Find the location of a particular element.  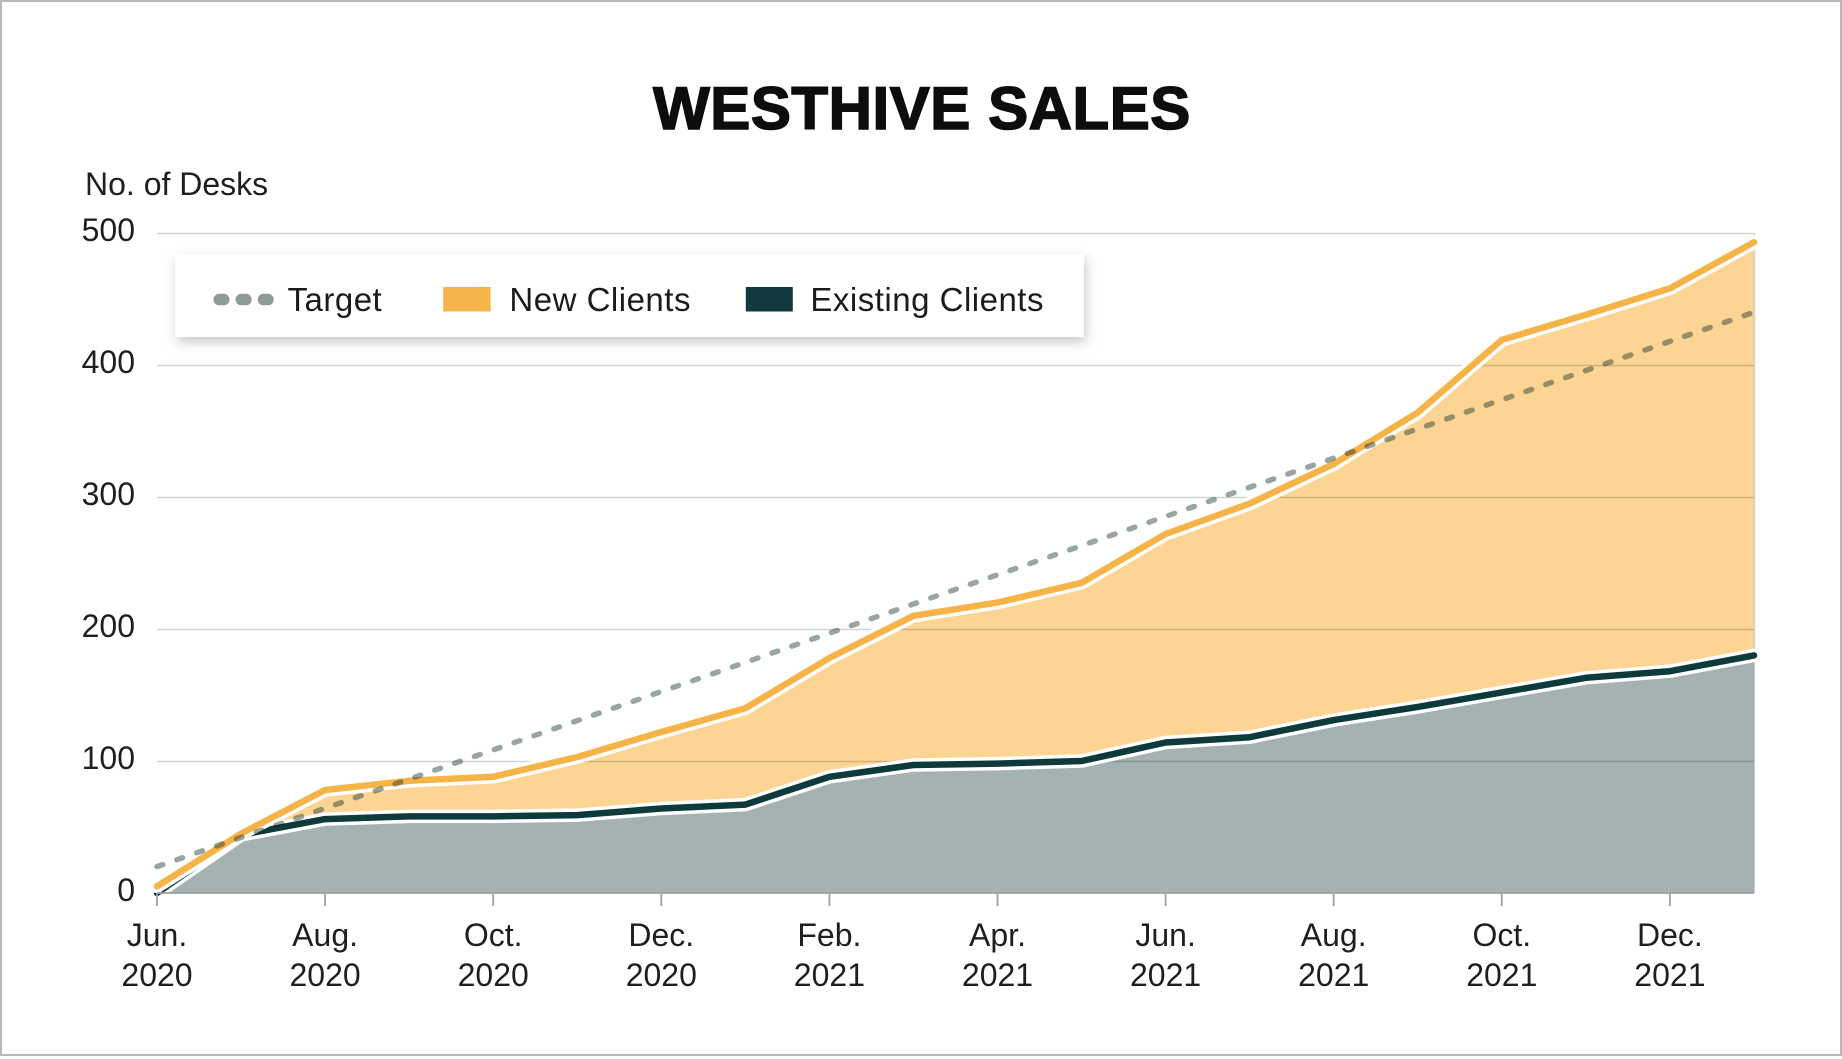

svg-text: WESTHIVE SALES is located at coordinates (922, 108).